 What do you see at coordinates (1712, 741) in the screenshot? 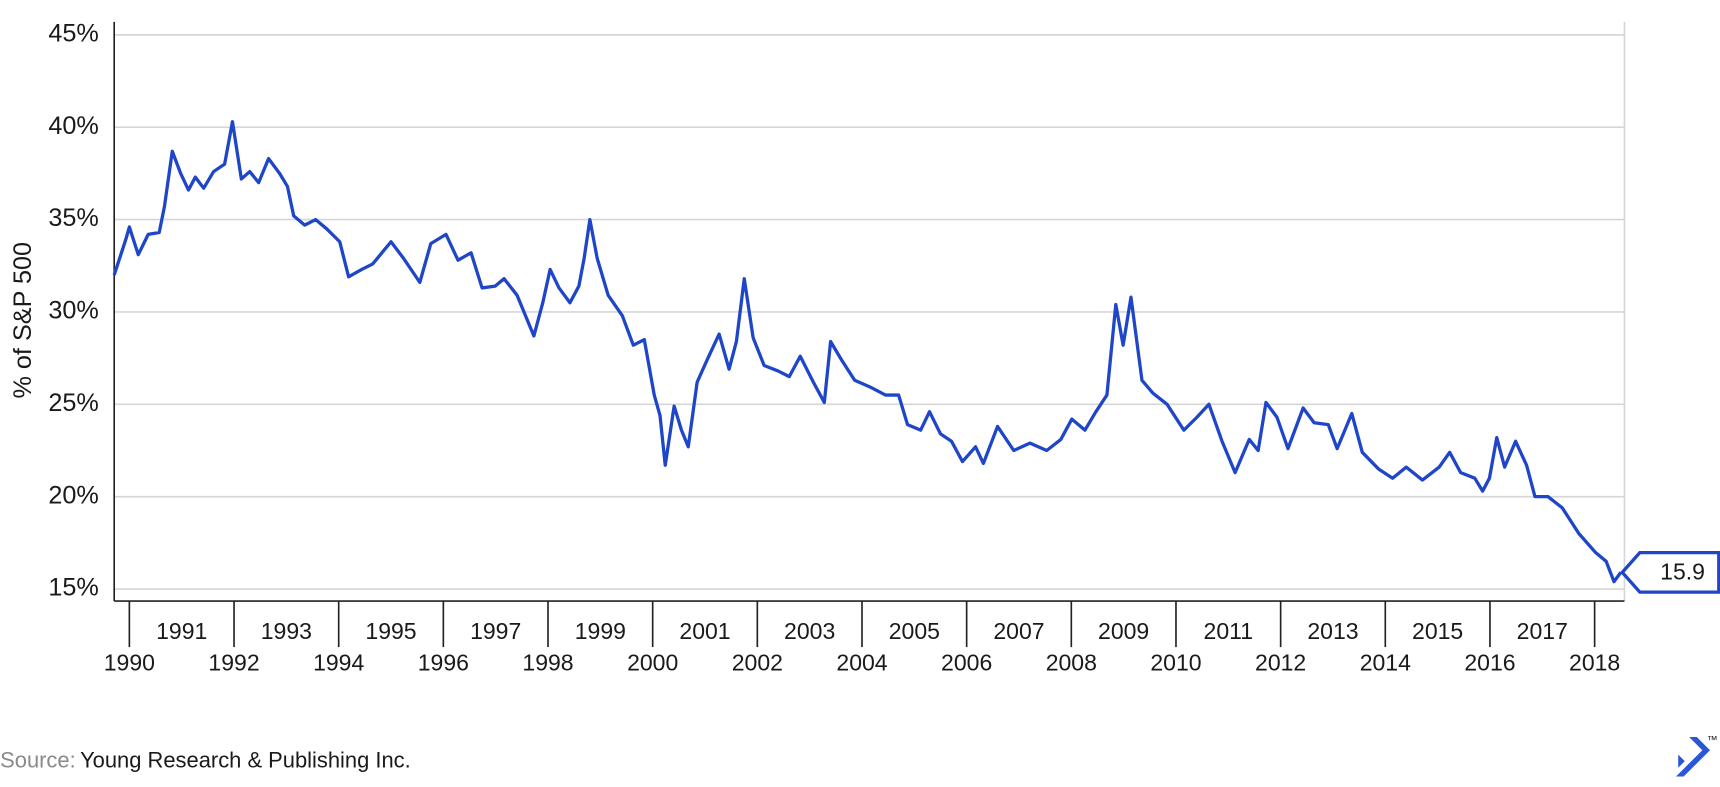
I see `logo-tm: ™` at bounding box center [1712, 741].